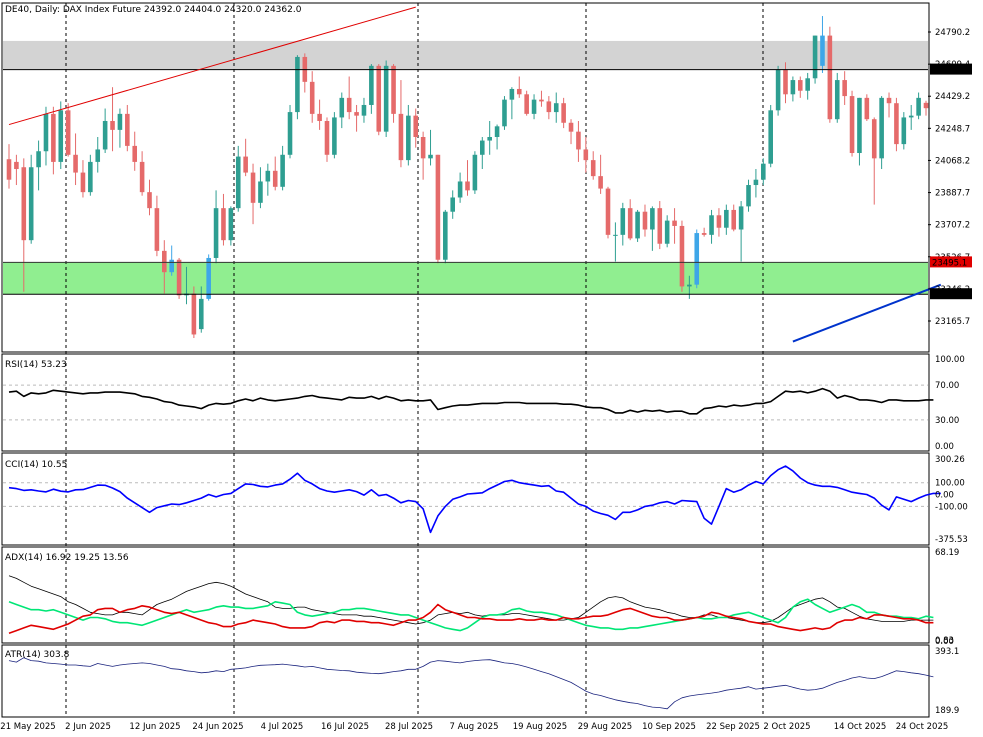 This screenshot has height=737, width=983. Describe the element at coordinates (951, 262) in the screenshot. I see `price-tag-box` at that location.